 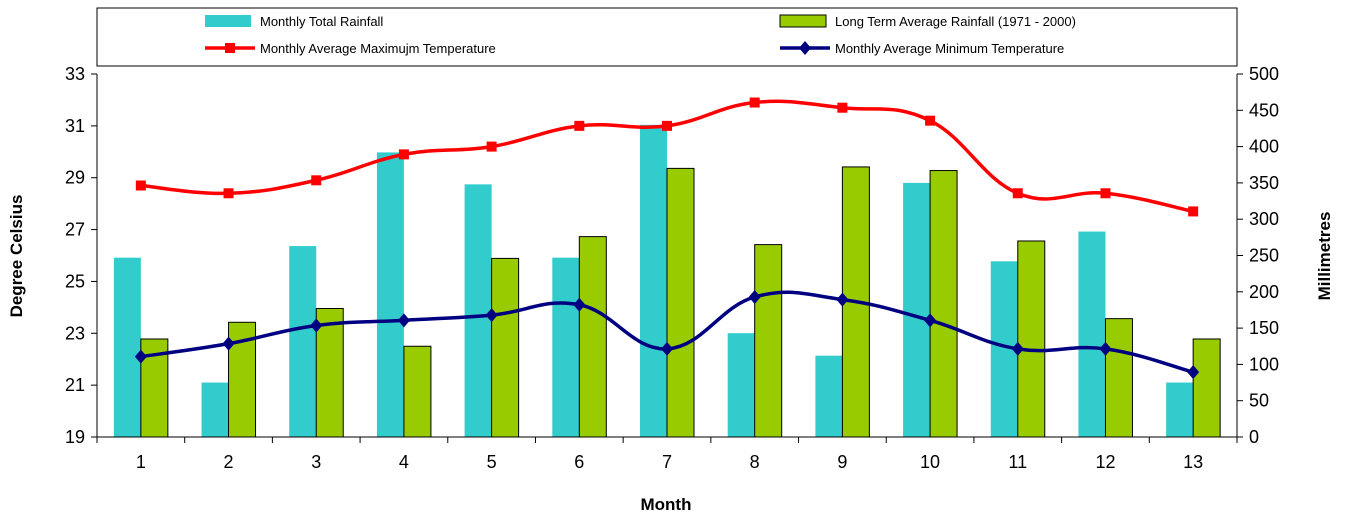 What do you see at coordinates (842, 462) in the screenshot?
I see `x-tick-label: 9` at bounding box center [842, 462].